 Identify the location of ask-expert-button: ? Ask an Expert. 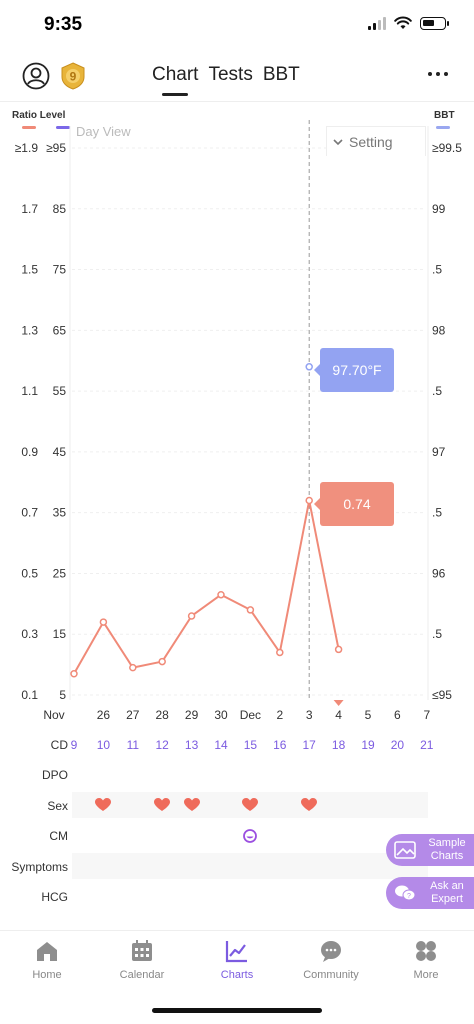
(430, 893).